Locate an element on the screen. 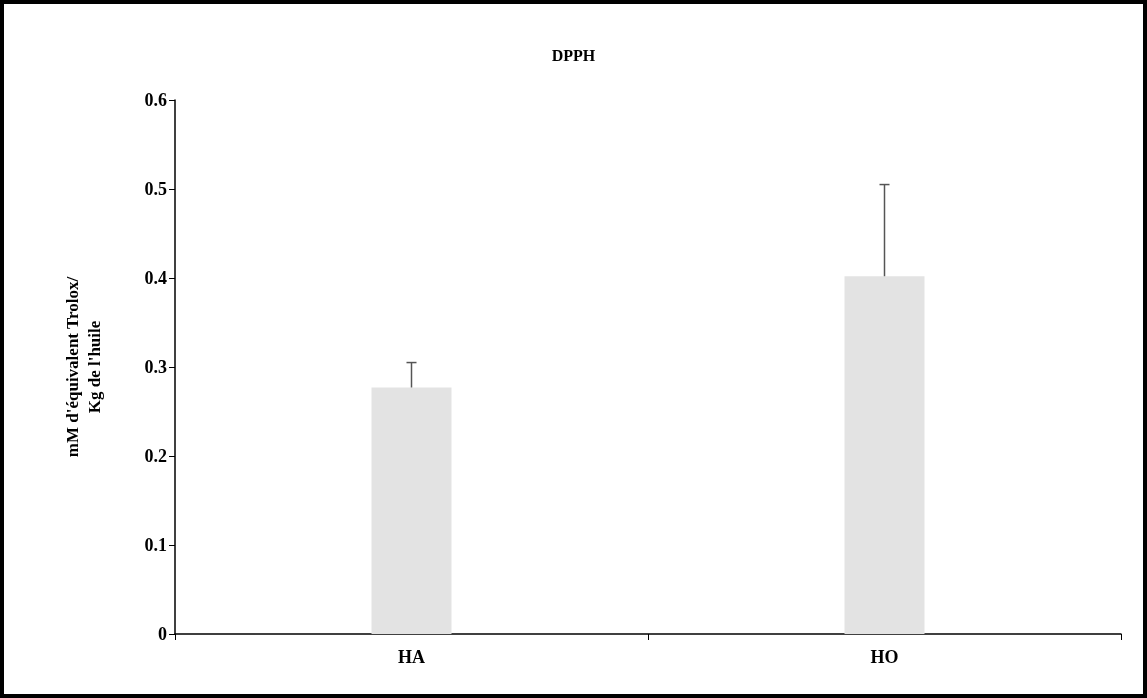 The width and height of the screenshot is (1147, 698). y-tick-label: 0.5 is located at coordinates (155, 189).